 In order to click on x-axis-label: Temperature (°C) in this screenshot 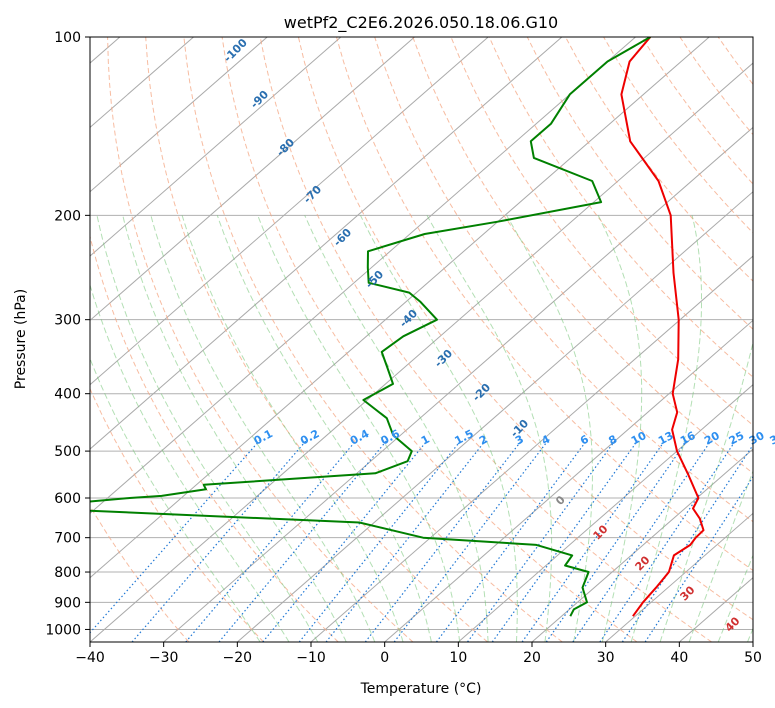, I will do `click(421, 689)`.